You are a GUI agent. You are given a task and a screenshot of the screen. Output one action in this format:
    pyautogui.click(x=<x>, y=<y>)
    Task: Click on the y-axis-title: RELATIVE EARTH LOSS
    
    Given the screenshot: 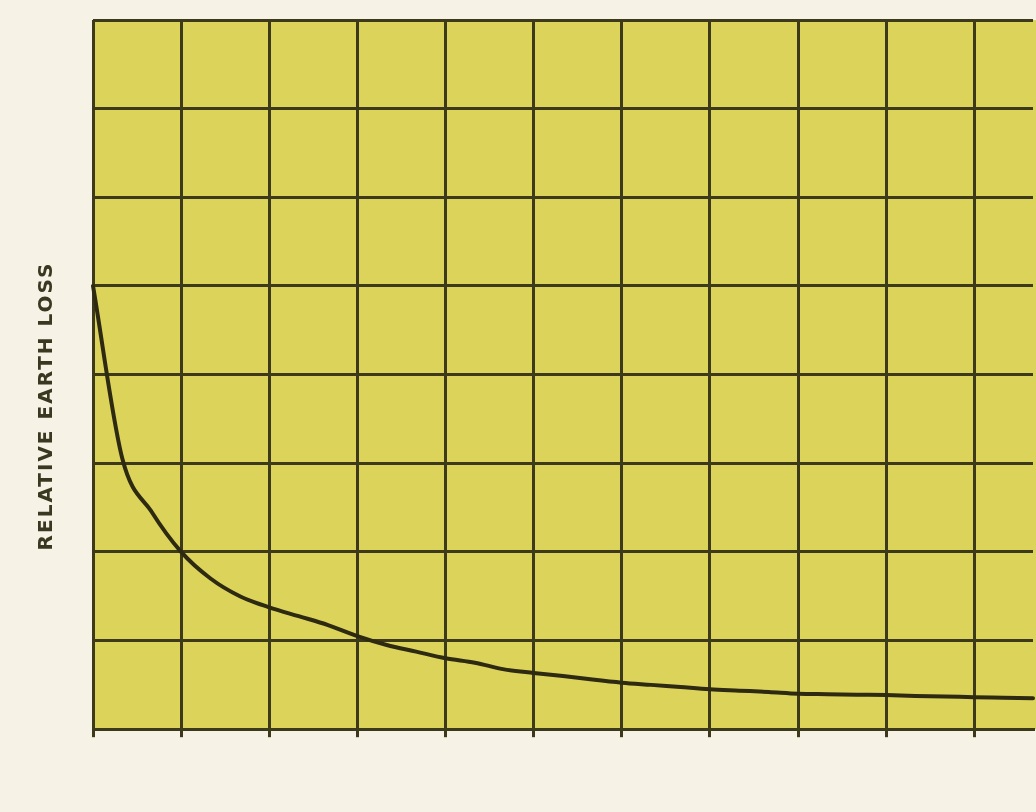 What is the action you would take?
    pyautogui.click(x=45, y=406)
    